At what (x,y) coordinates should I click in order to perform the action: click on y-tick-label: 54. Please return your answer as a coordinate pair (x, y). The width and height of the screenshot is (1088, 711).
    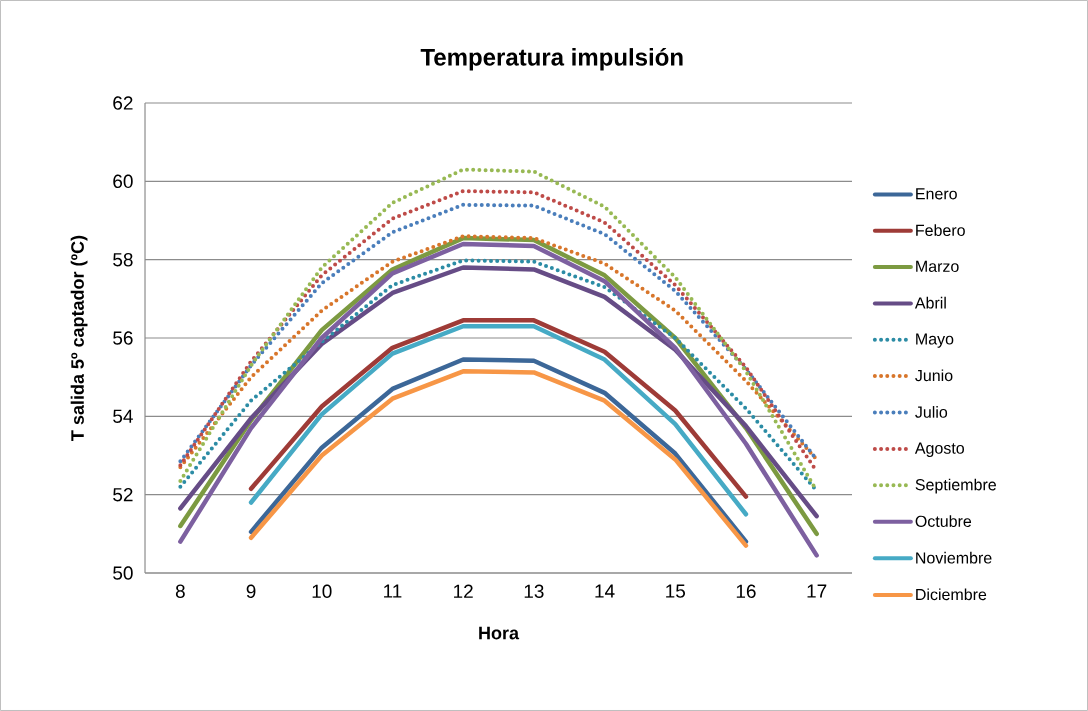
    Looking at the image, I should click on (123, 416).